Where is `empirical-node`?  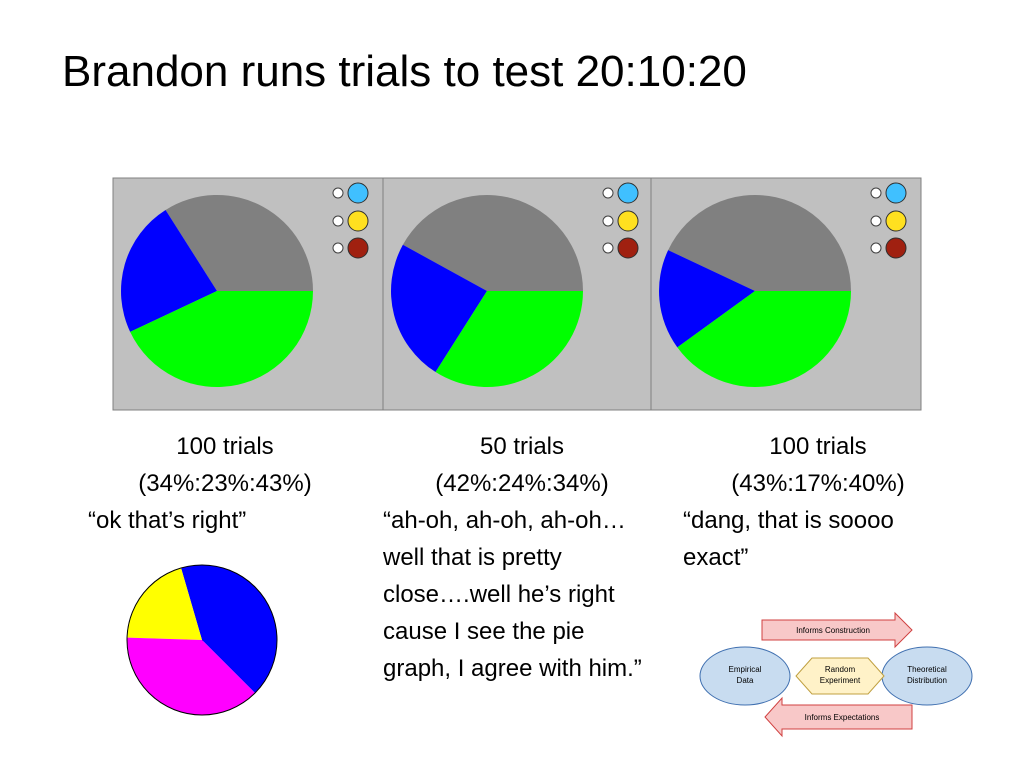 empirical-node is located at coordinates (745, 676).